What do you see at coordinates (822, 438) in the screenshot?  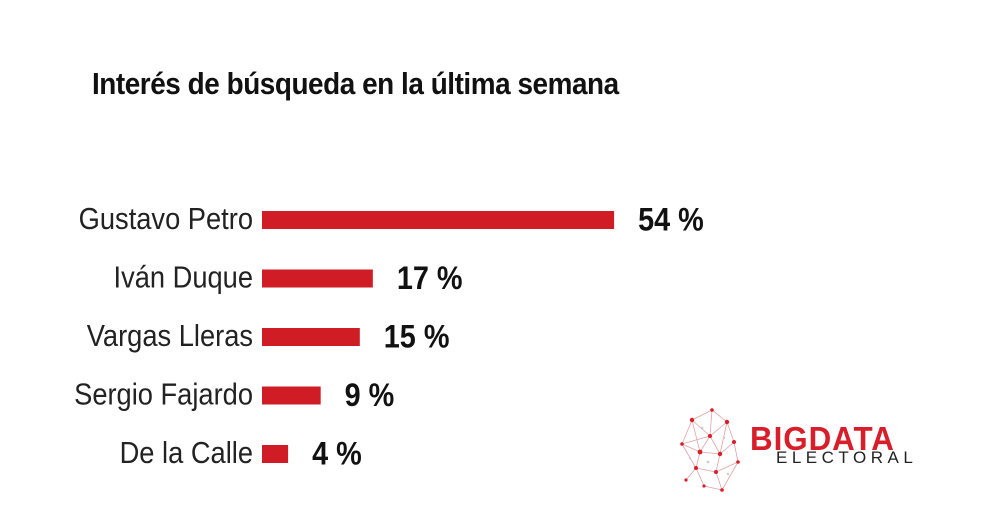 I see `brand-name: BIGDATA` at bounding box center [822, 438].